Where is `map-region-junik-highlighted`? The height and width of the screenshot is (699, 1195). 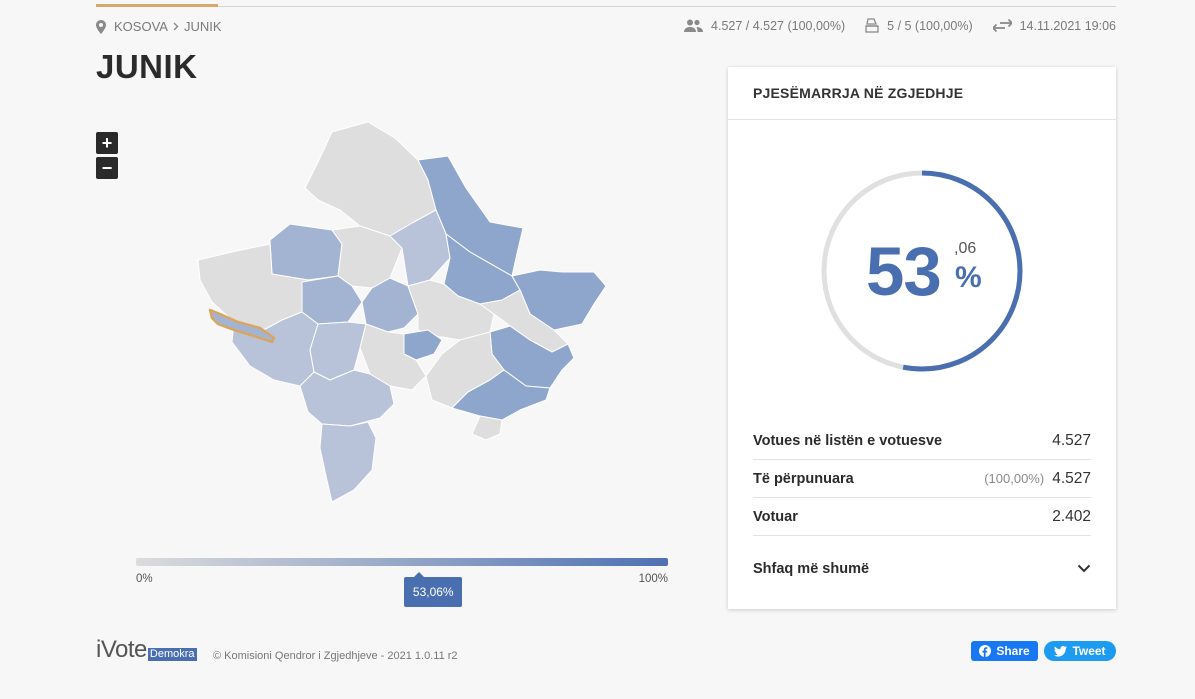 map-region-junik-highlighted is located at coordinates (242, 326).